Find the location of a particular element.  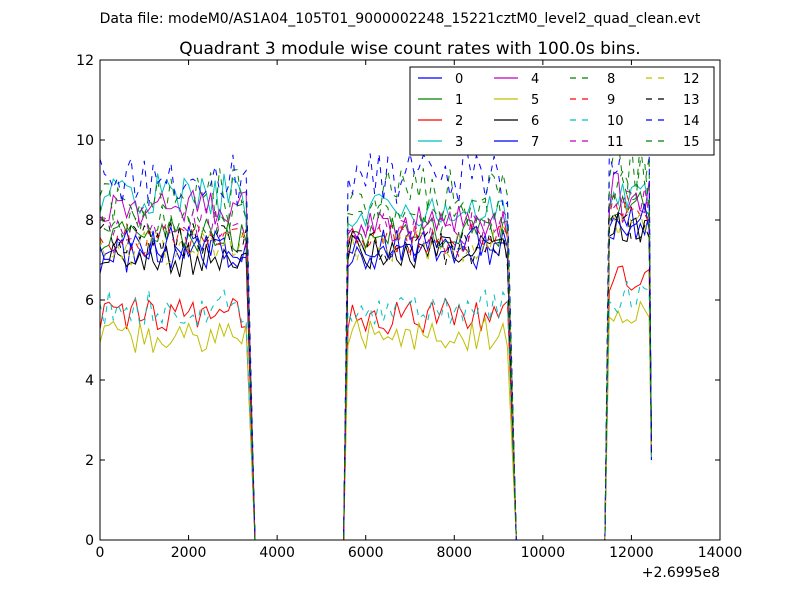

legend-label-9: 9 is located at coordinates (611, 100).